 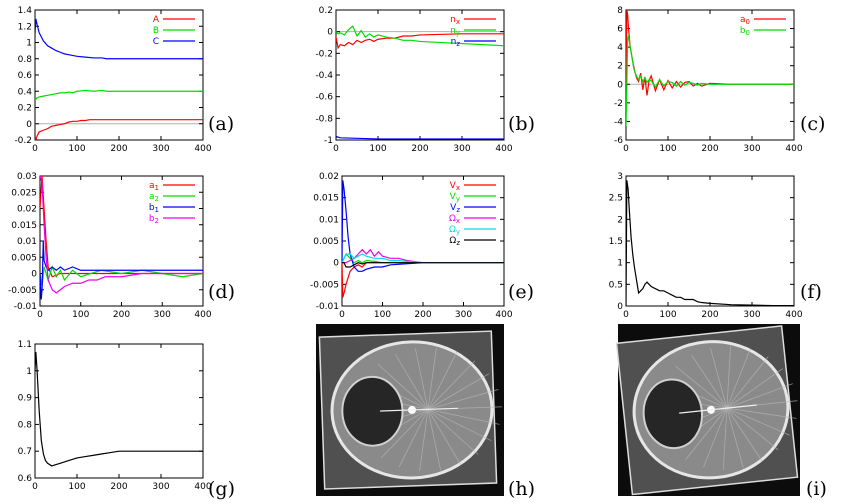 I want to click on y-tick-label: -0.01, so click(x=327, y=307).